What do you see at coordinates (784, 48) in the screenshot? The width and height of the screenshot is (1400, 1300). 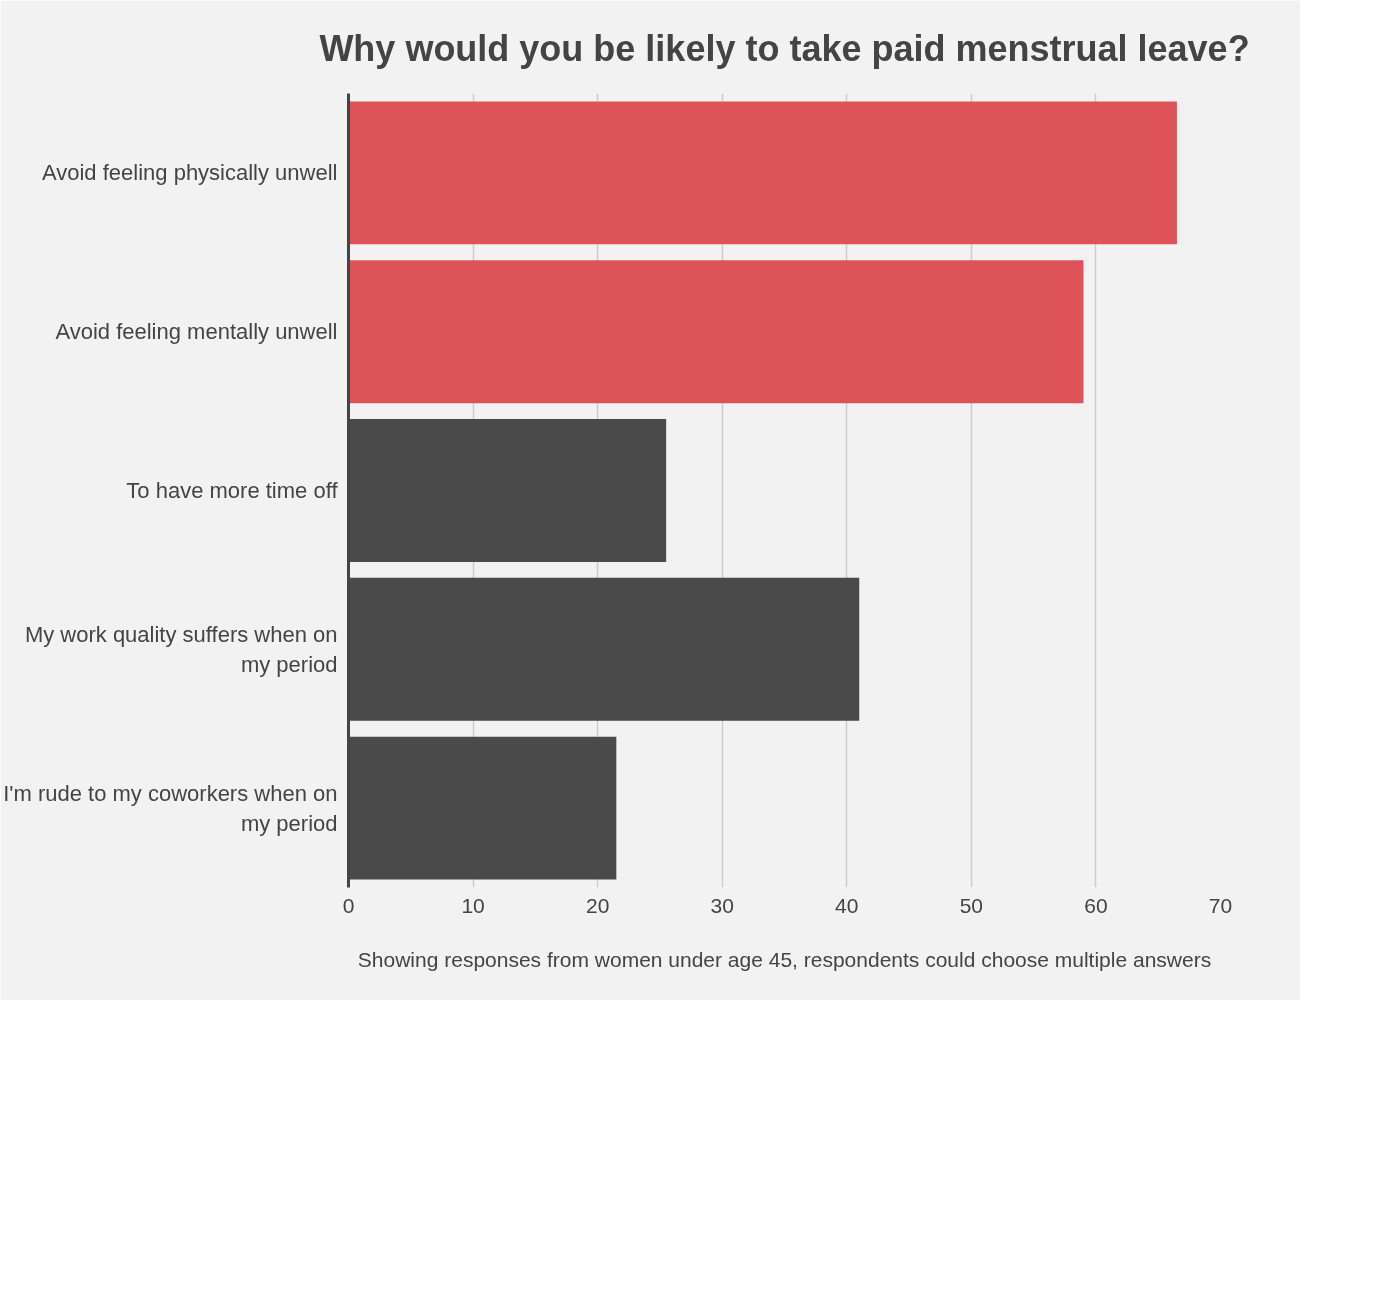 I see `chart-title: Why would you be likely to take paid menstrual leave?` at bounding box center [784, 48].